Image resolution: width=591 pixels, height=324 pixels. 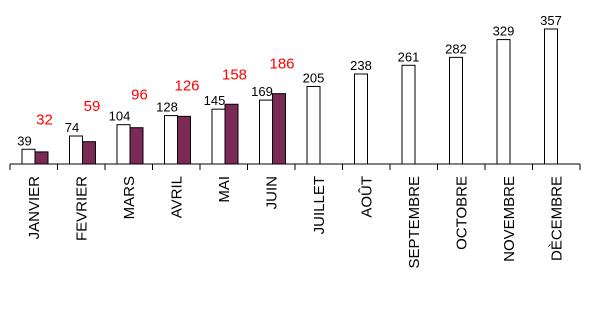 I want to click on bar-series1-dècembre, so click(x=551, y=96).